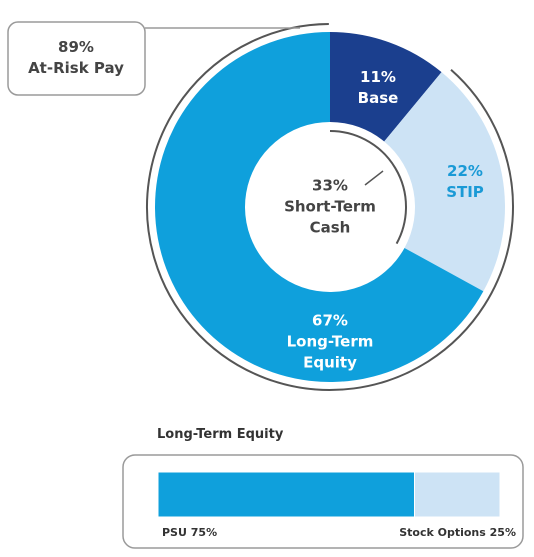 This screenshot has width=534, height=557. What do you see at coordinates (378, 77) in the screenshot?
I see `segment-value: 11%` at bounding box center [378, 77].